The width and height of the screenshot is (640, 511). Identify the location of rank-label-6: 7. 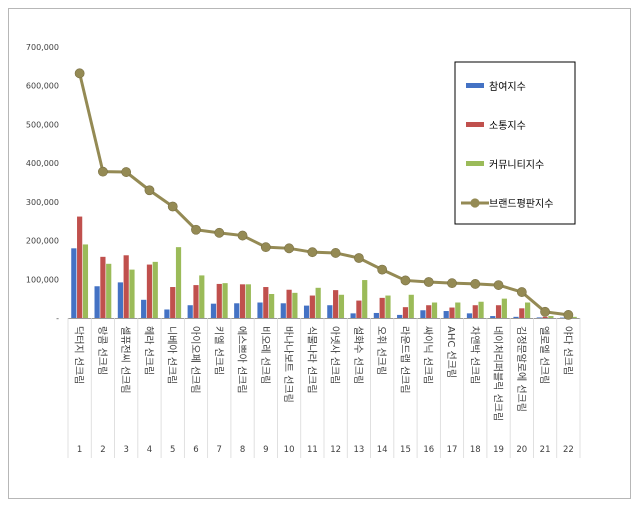
(219, 450).